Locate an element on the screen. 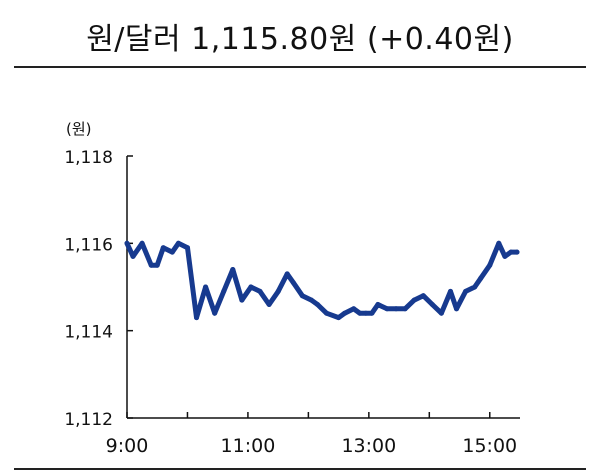 Image resolution: width=600 pixels, height=476 pixels. y-axis-ticks: 1,112 1,114 1,116 1,118 is located at coordinates (98, 289).